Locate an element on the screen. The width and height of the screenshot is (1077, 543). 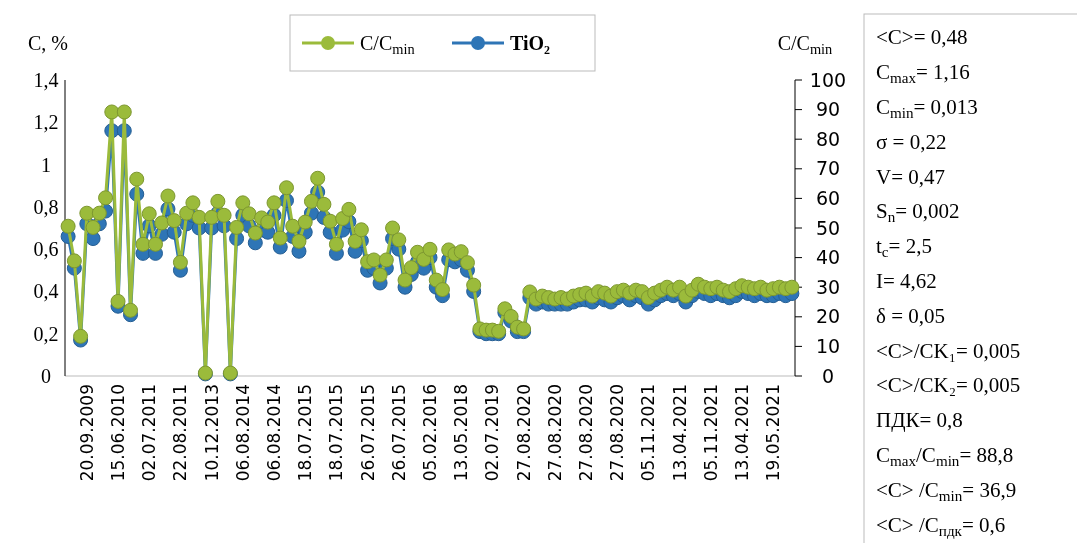
text: ПДК= 0,8 is located at coordinates (919, 420).